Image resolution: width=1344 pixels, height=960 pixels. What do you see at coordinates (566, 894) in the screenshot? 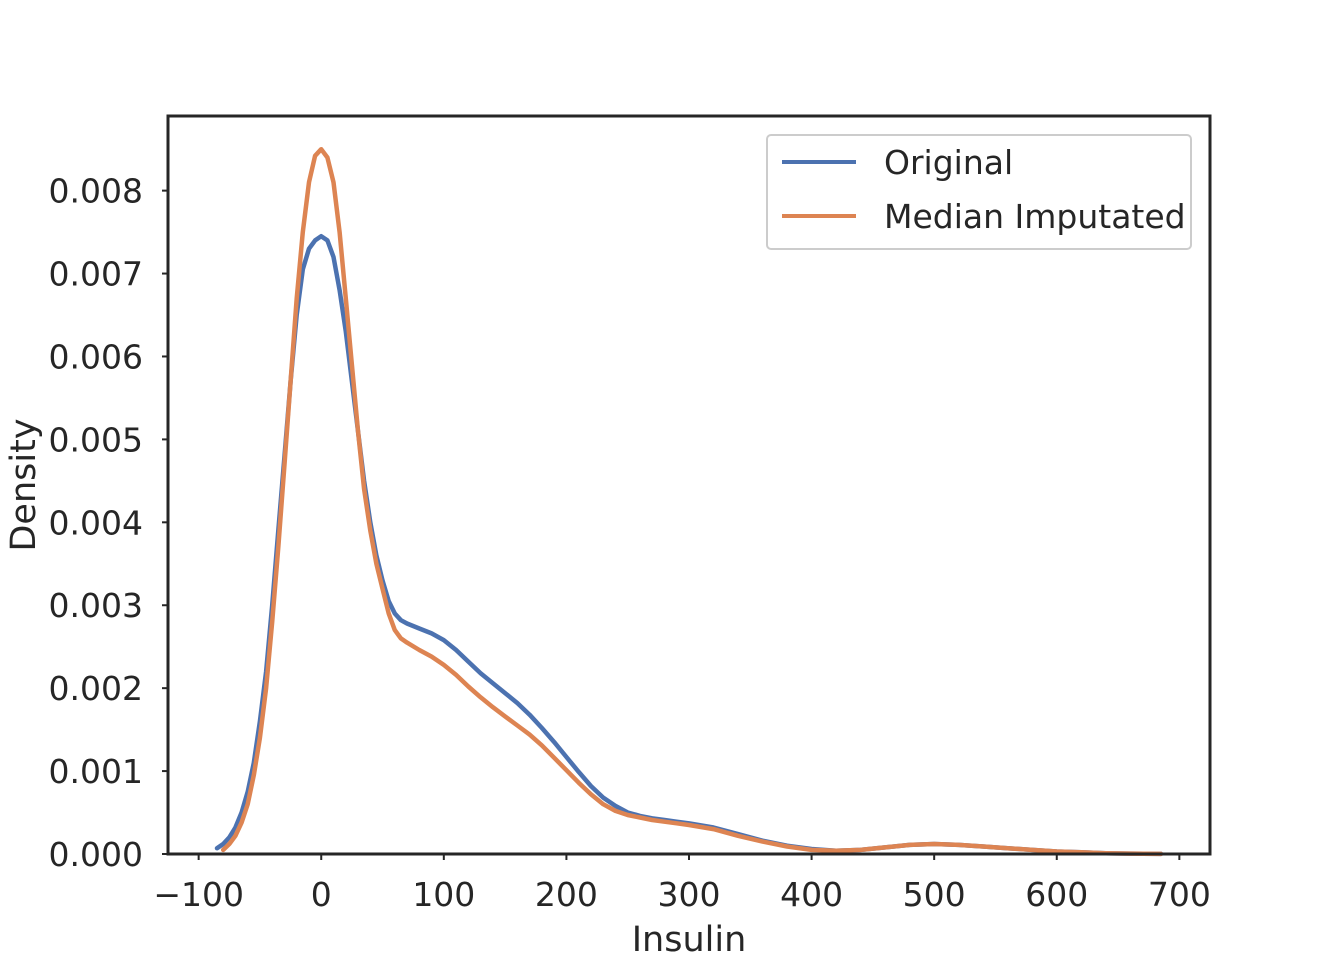
I see `x-tick-label: 200` at bounding box center [566, 894].